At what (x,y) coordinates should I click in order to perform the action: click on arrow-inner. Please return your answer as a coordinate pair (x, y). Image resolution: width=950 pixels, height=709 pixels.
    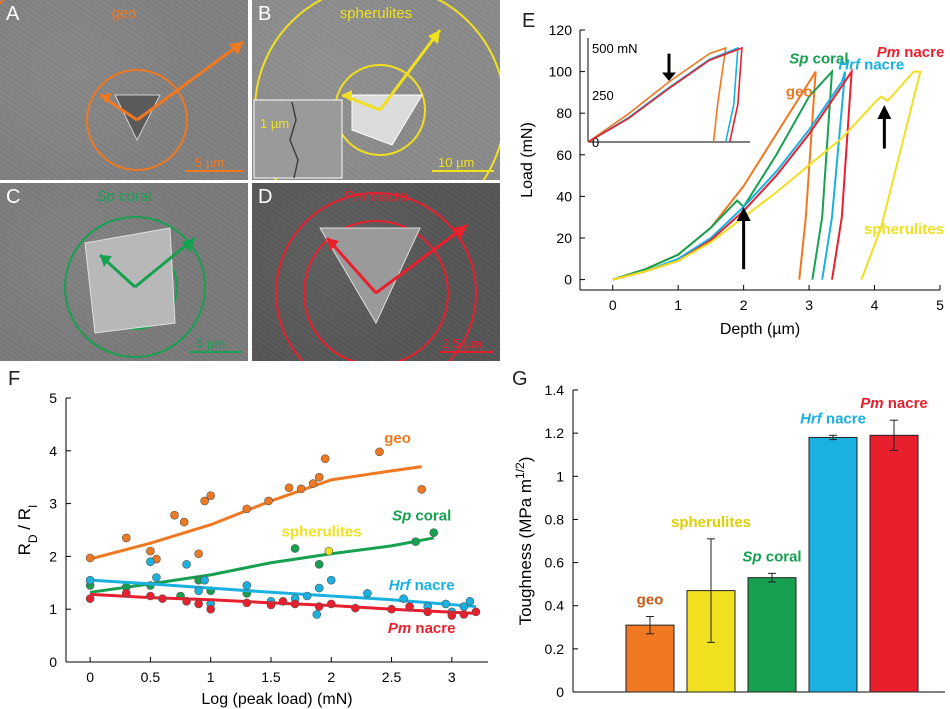
    Looking at the image, I should click on (351, 265).